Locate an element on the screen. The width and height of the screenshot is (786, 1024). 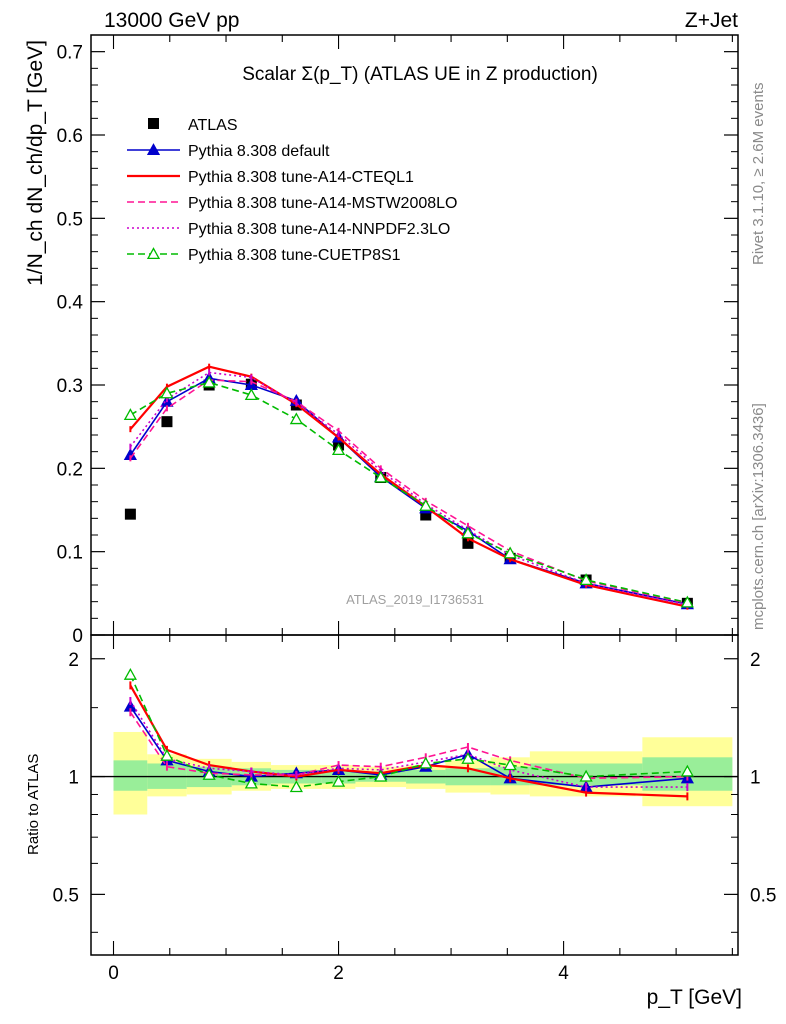
process-label: Z+Jet is located at coordinates (711, 20).